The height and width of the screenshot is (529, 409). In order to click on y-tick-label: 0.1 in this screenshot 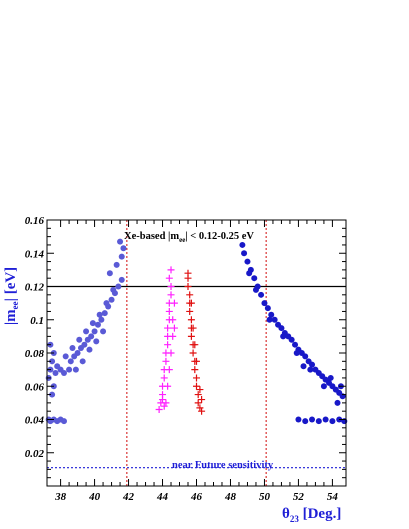, I will do `click(37, 321)`.